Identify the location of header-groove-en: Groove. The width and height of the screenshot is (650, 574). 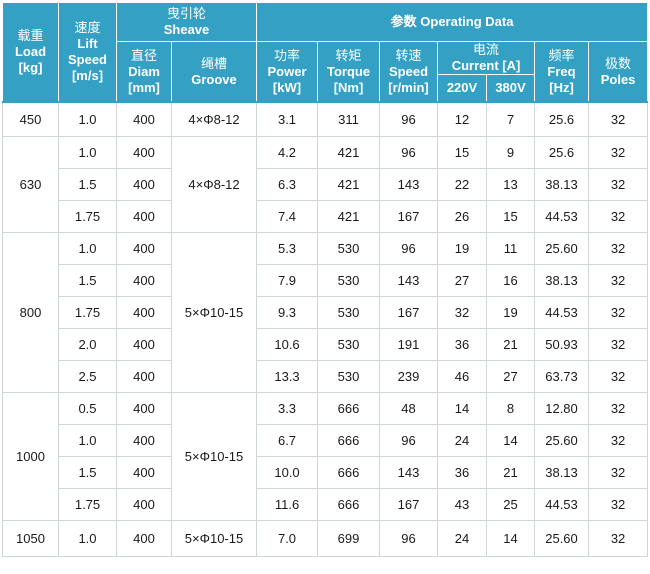
(214, 79).